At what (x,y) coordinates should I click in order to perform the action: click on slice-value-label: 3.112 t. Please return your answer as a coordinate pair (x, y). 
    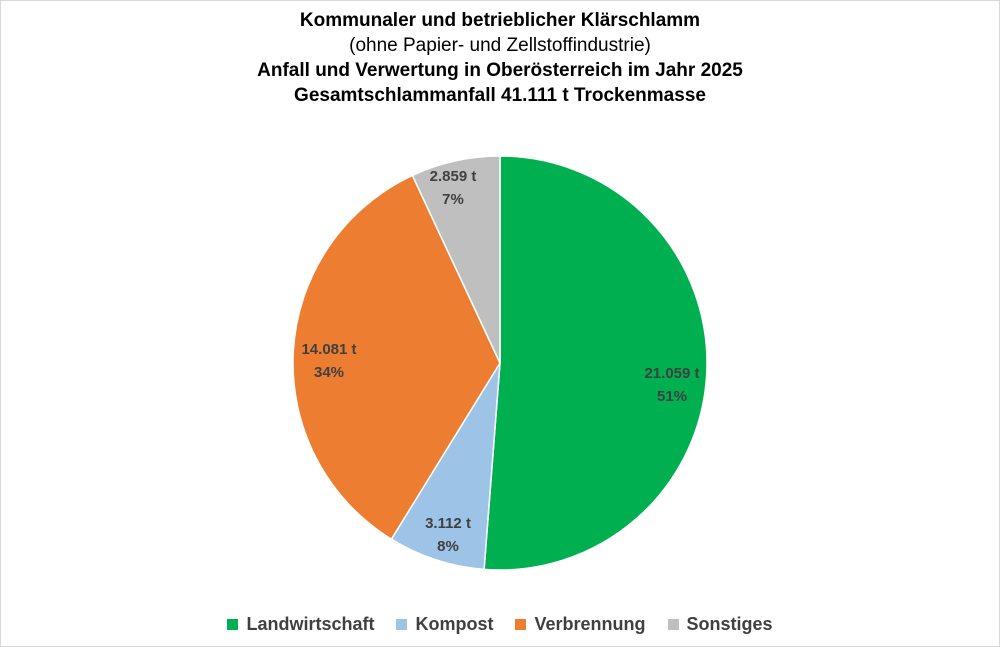
    Looking at the image, I should click on (448, 523).